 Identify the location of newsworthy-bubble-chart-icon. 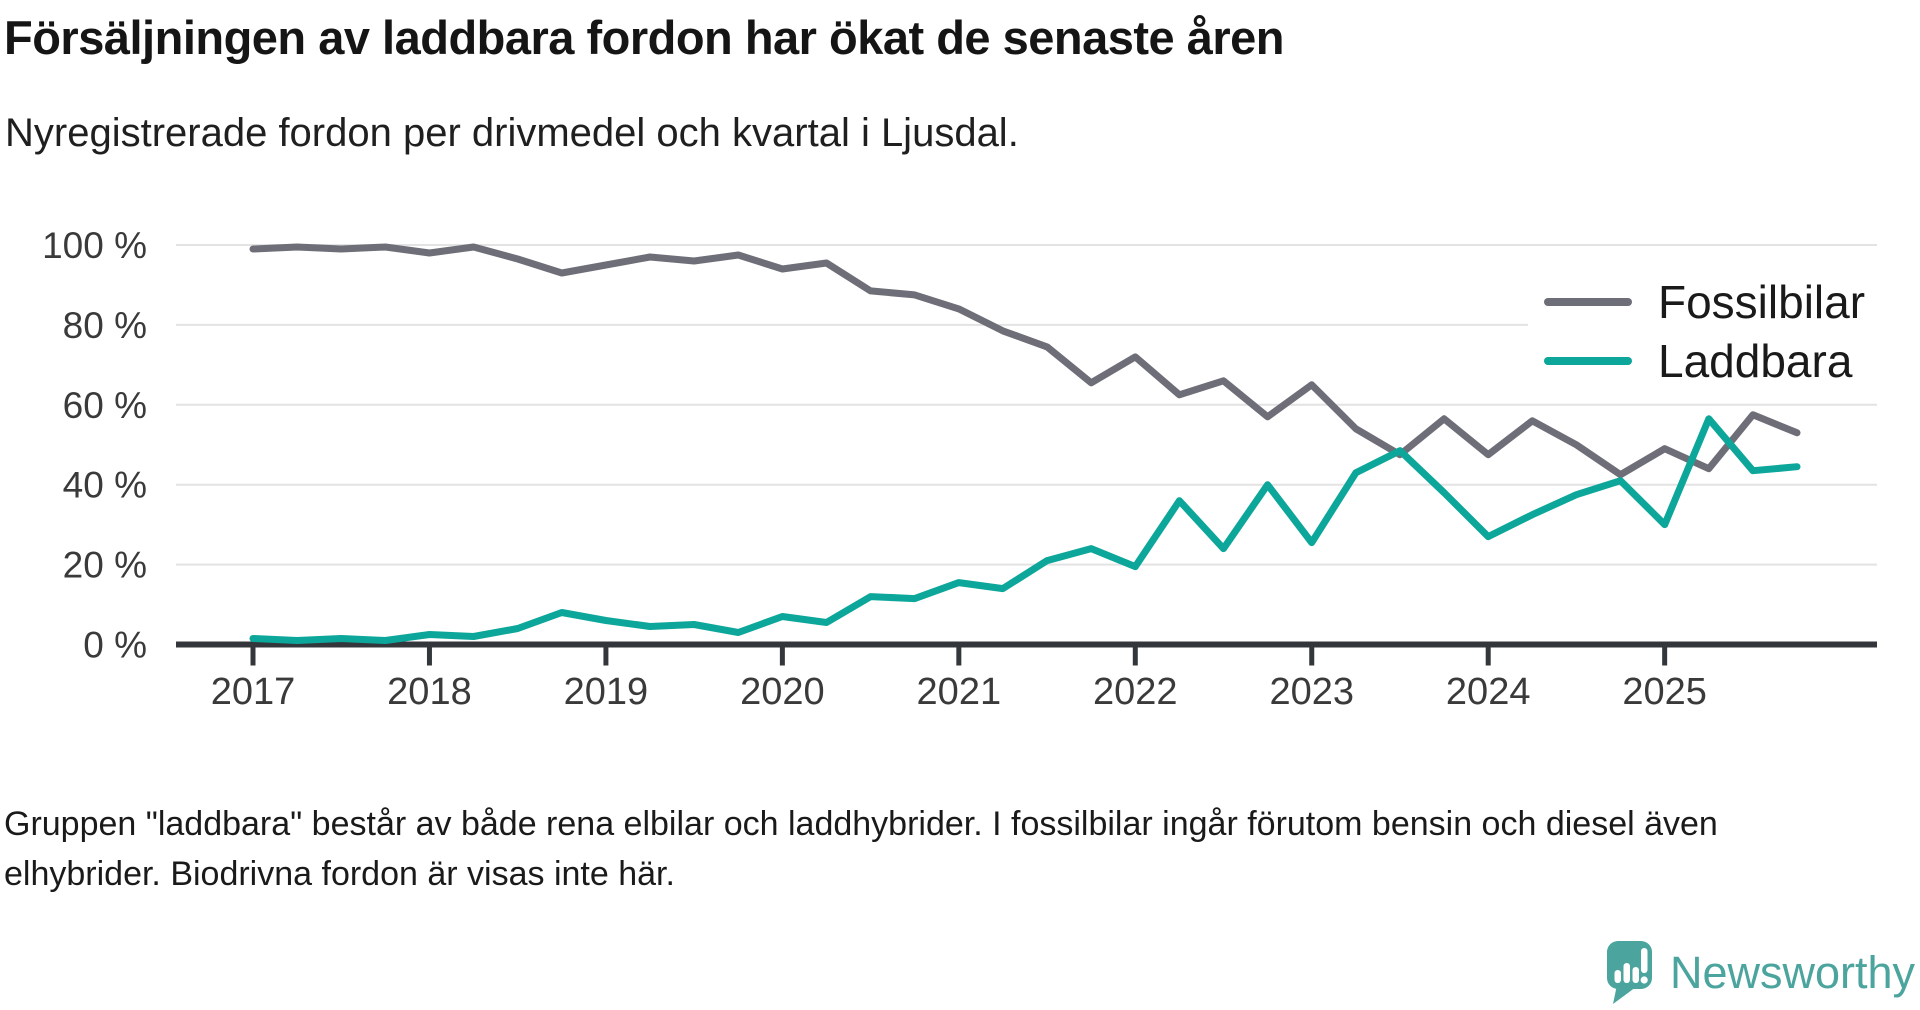
(1629, 972).